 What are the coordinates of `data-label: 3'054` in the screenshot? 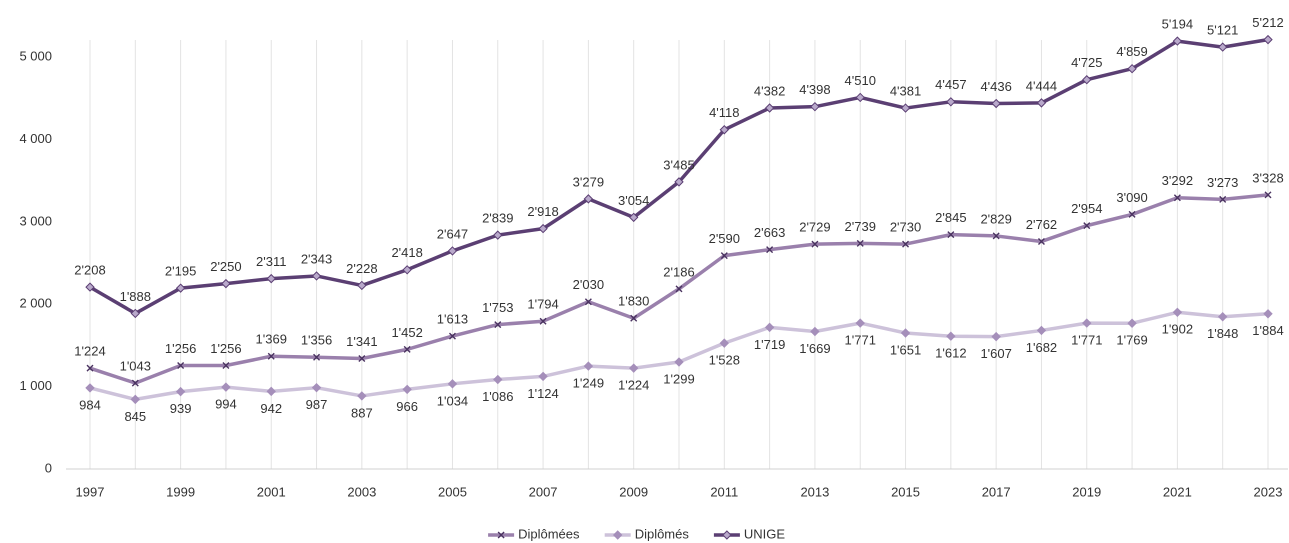 It's located at (633, 200).